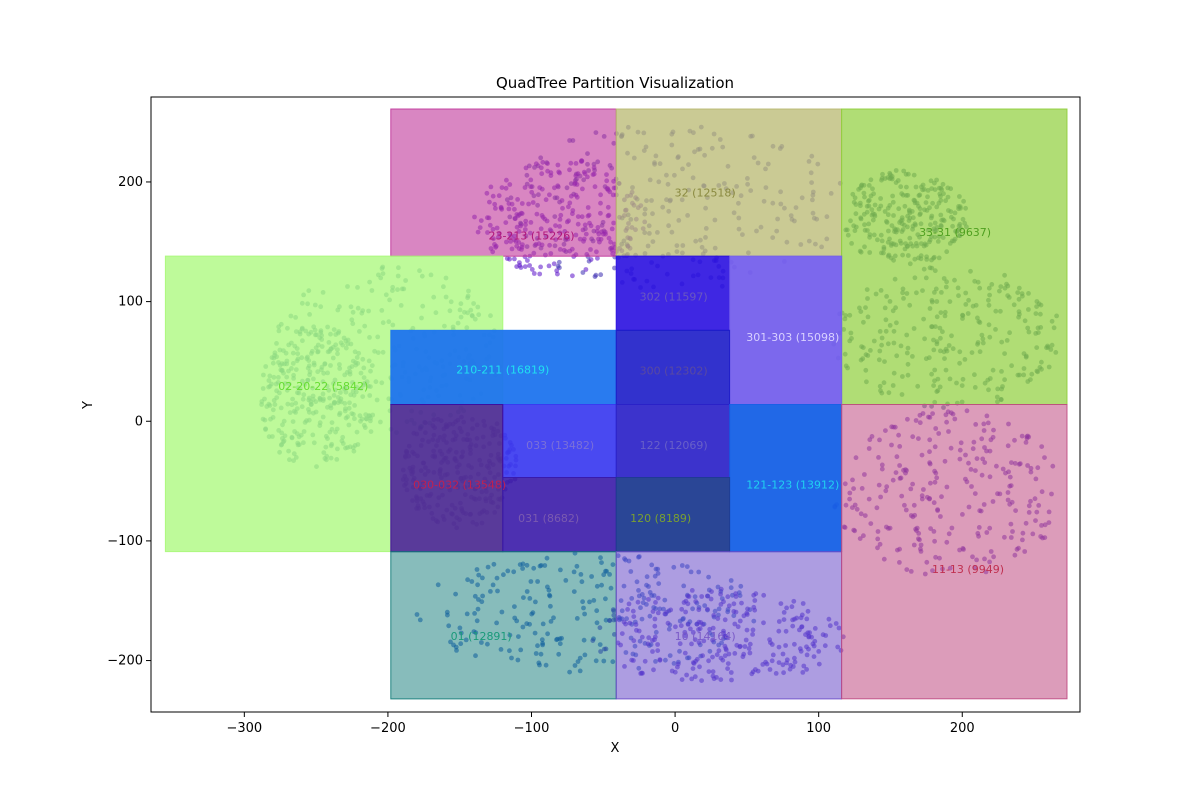 The width and height of the screenshot is (1200, 804). Describe the element at coordinates (125, 661) in the screenshot. I see `y-tick-label: −200` at that location.